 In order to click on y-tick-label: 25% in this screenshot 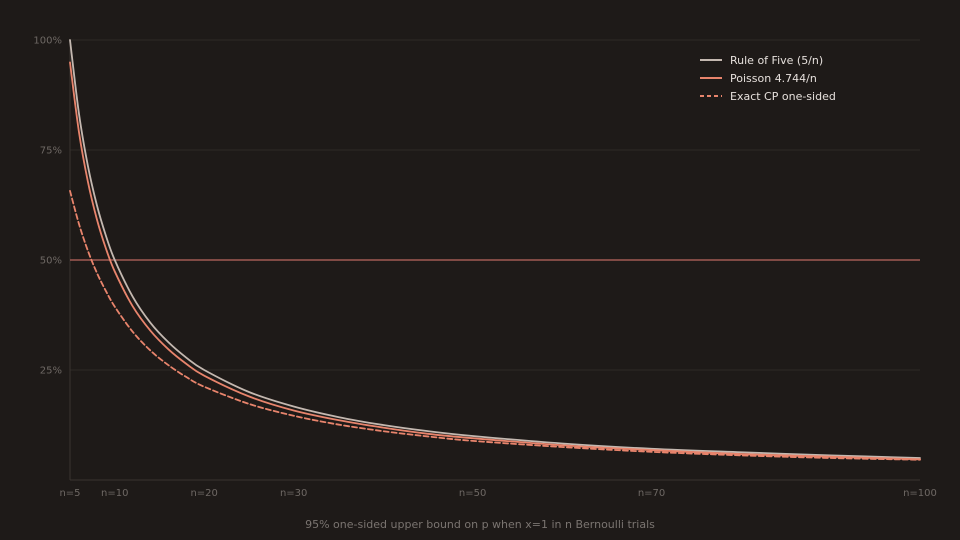, I will do `click(51, 371)`.